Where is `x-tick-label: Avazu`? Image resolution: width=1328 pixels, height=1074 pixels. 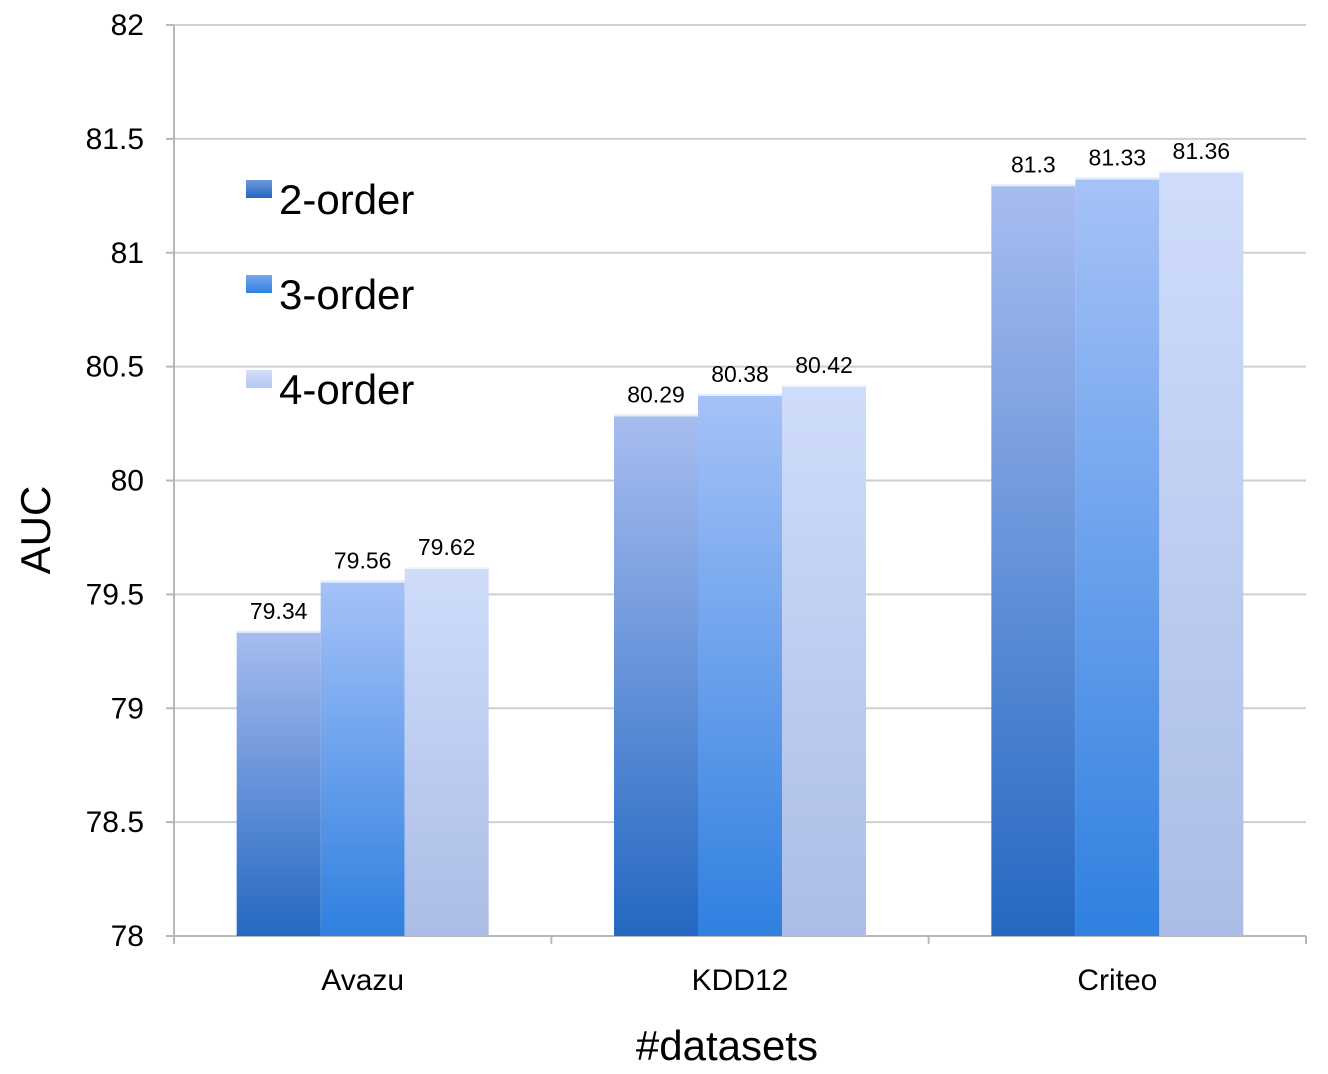
x-tick-label: Avazu is located at coordinates (362, 980).